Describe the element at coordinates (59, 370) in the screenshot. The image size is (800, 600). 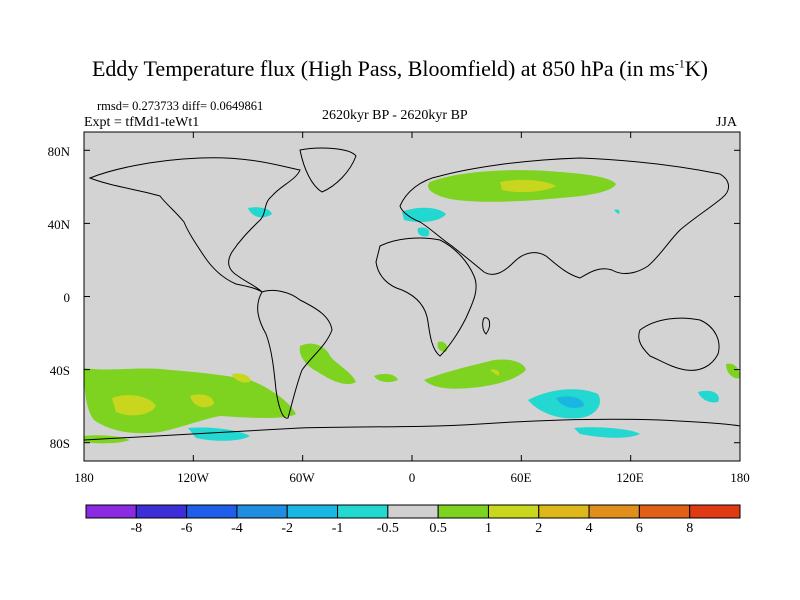
I see `lat-label-40s: 40S` at that location.